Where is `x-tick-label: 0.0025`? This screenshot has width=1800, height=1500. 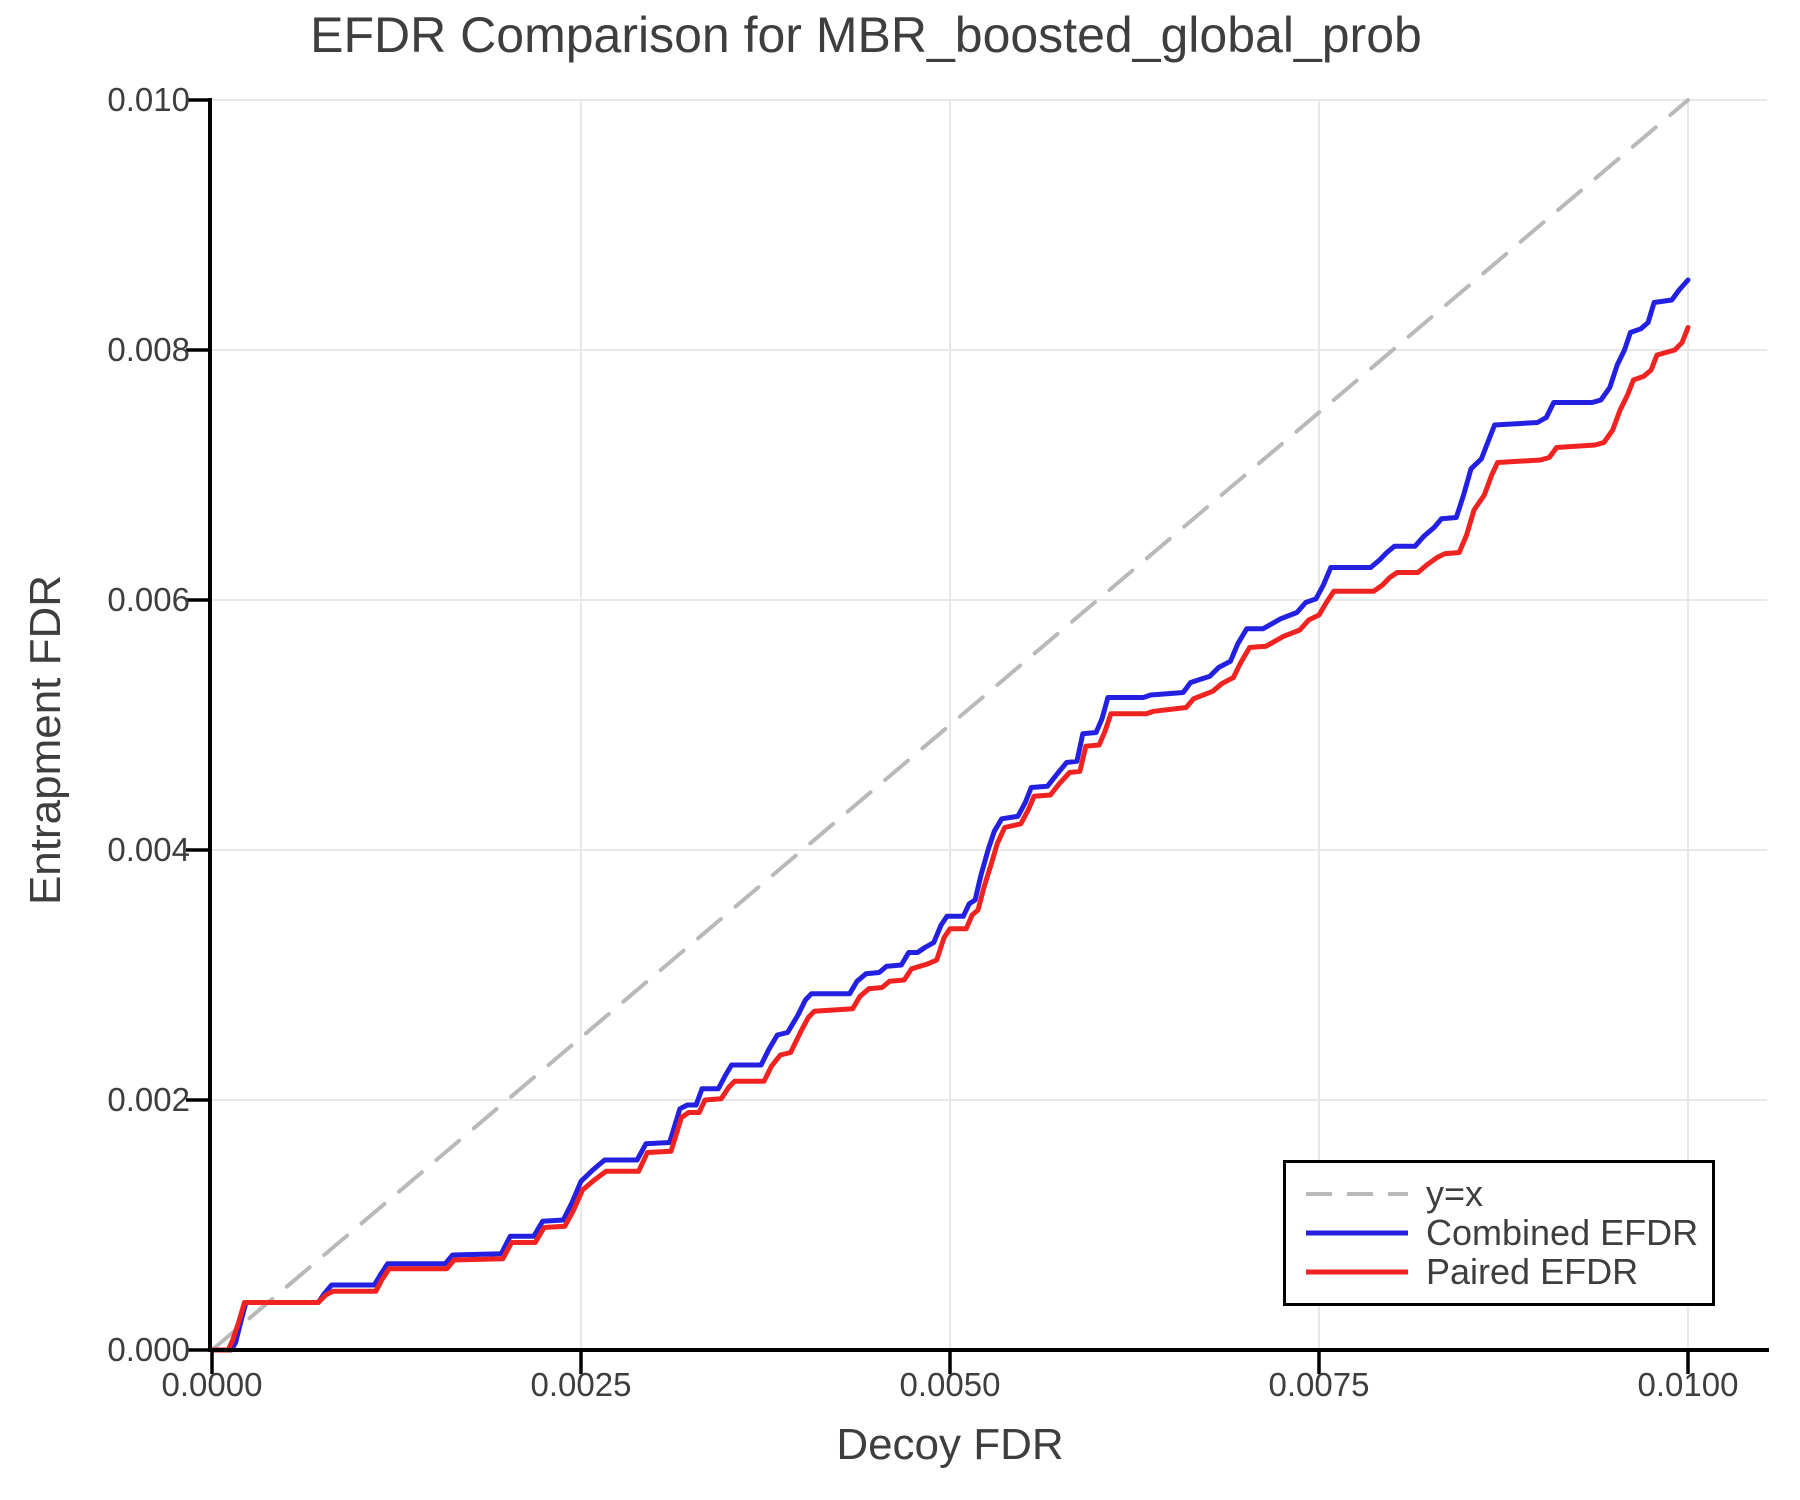
x-tick-label: 0.0025 is located at coordinates (581, 1384).